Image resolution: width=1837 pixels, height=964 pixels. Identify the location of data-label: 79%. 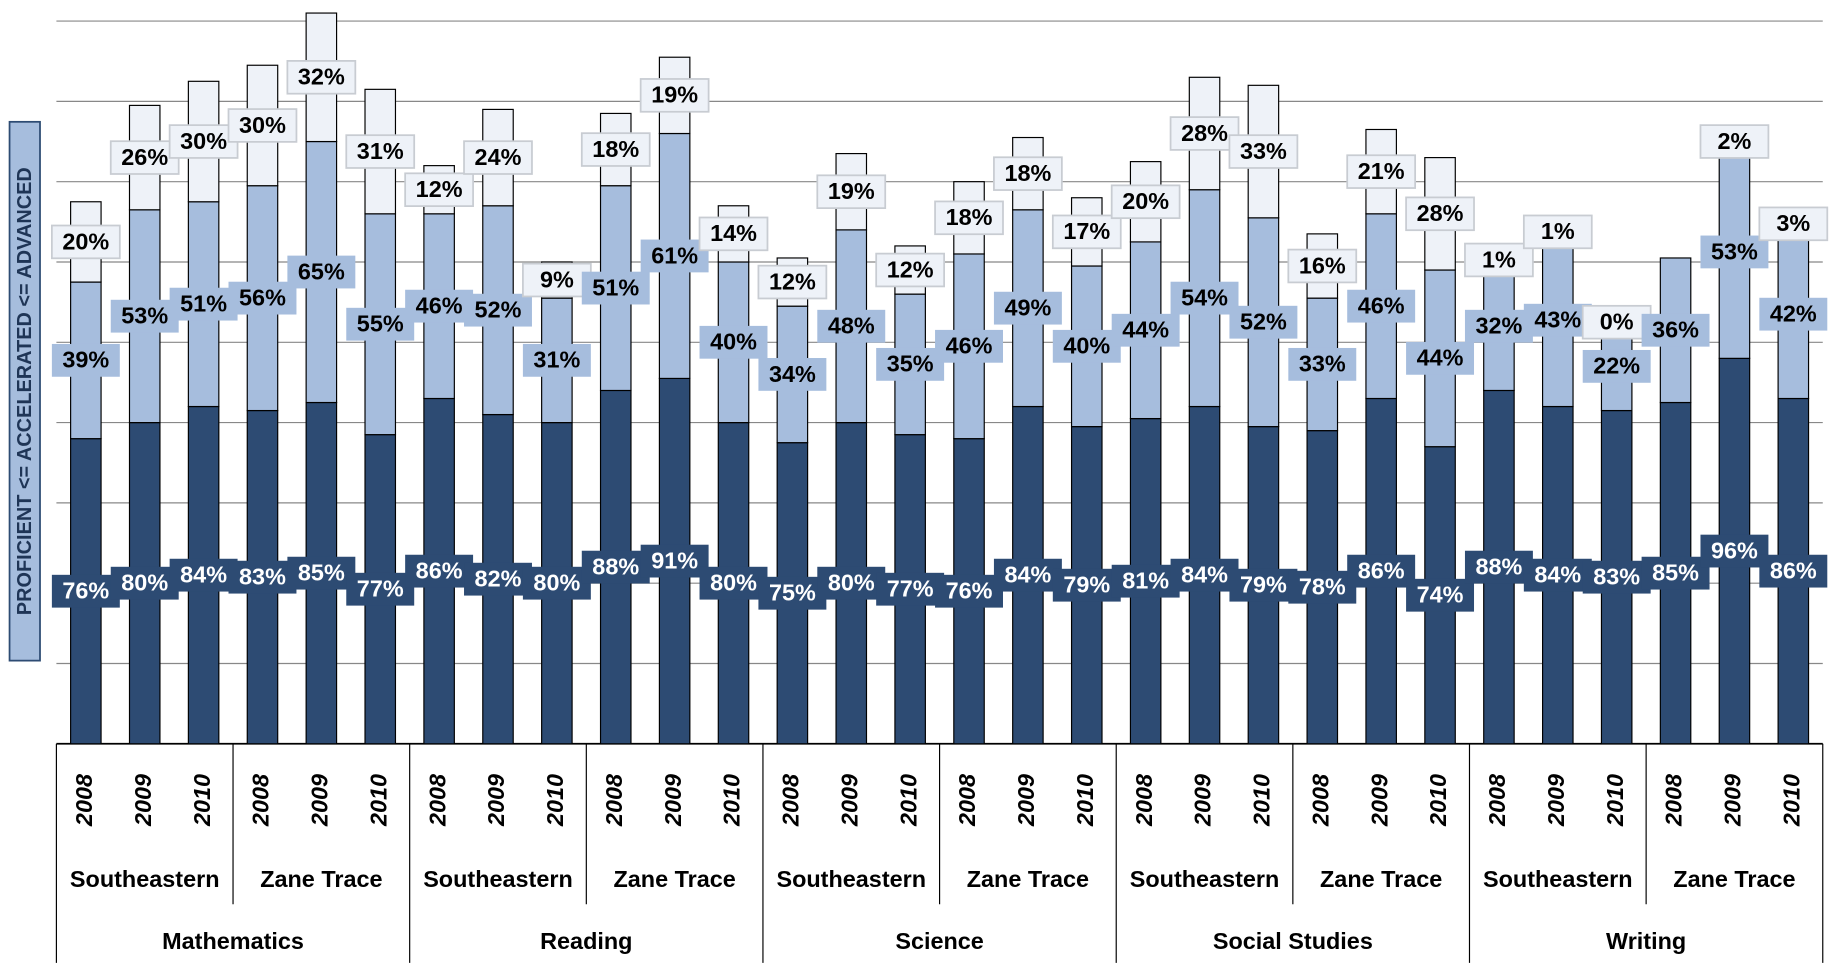
(1263, 585).